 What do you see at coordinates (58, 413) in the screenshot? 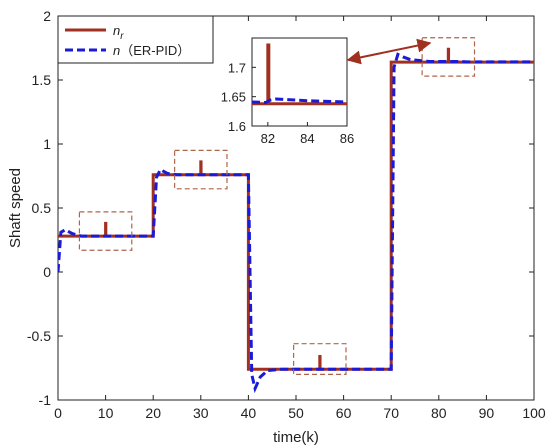
I see `x-tick-label: 0` at bounding box center [58, 413].